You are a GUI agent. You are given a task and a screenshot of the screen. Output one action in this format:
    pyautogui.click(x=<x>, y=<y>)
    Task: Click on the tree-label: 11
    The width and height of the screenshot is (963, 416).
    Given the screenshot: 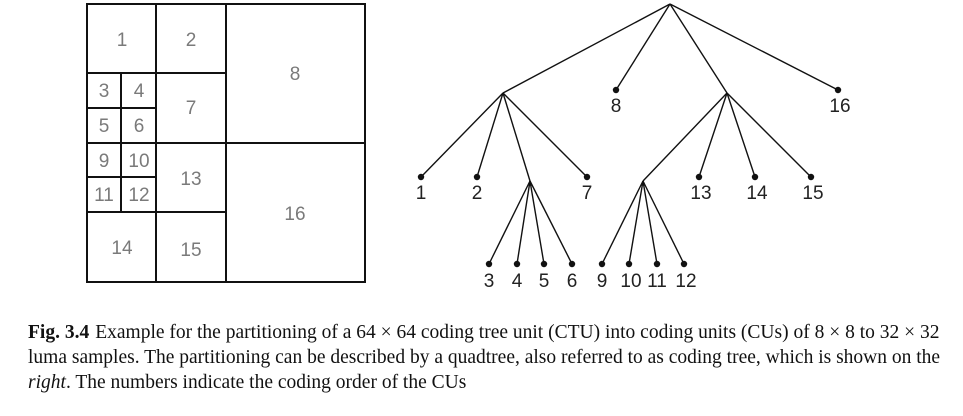 What is the action you would take?
    pyautogui.click(x=657, y=281)
    